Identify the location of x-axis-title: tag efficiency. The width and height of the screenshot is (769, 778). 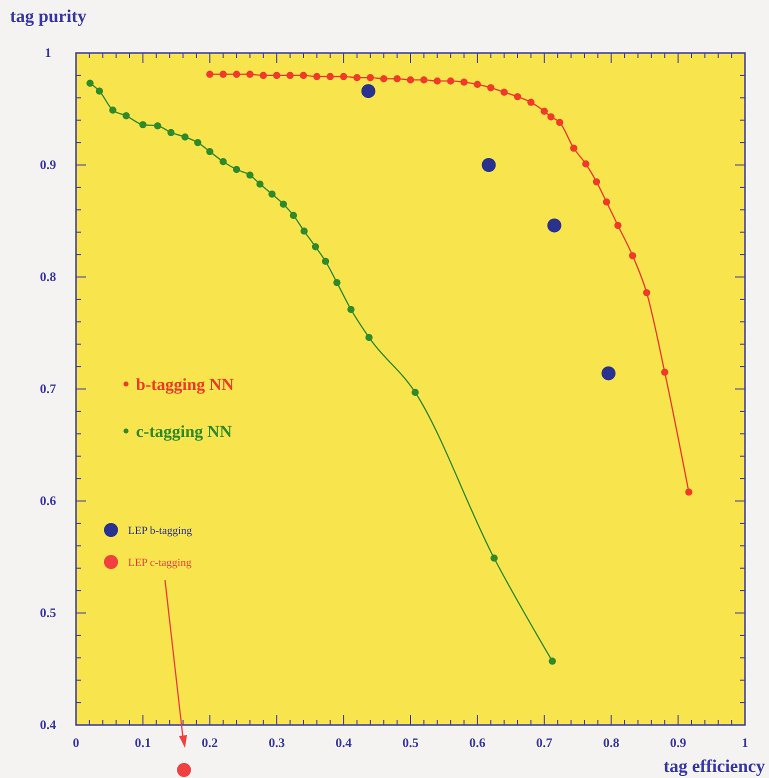
(714, 766).